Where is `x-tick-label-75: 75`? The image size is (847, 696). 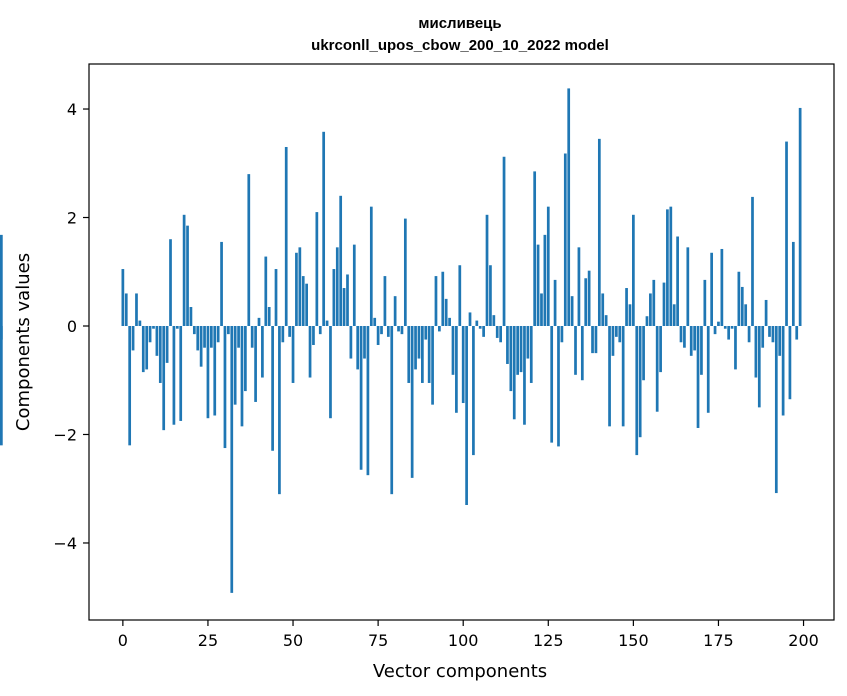
x-tick-label-75: 75 is located at coordinates (378, 640).